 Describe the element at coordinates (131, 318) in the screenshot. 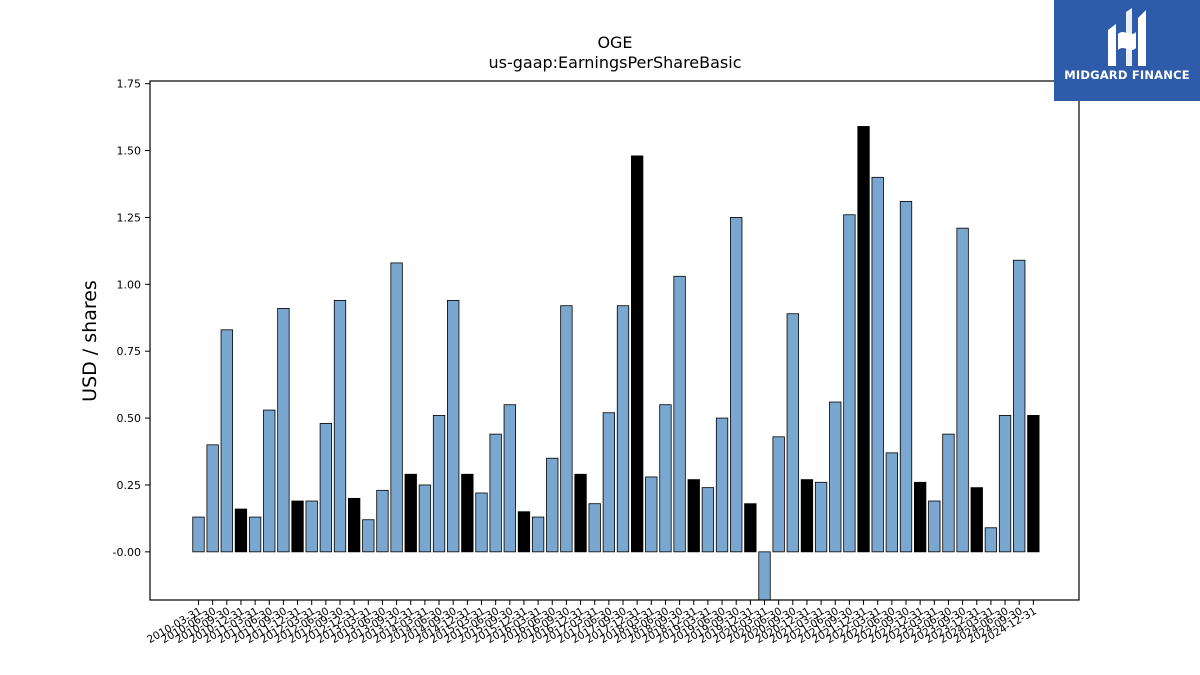

I see `y-axis: -0.00 0.25 0.50 0.75 1.00 1.25 1.50 1.75` at that location.